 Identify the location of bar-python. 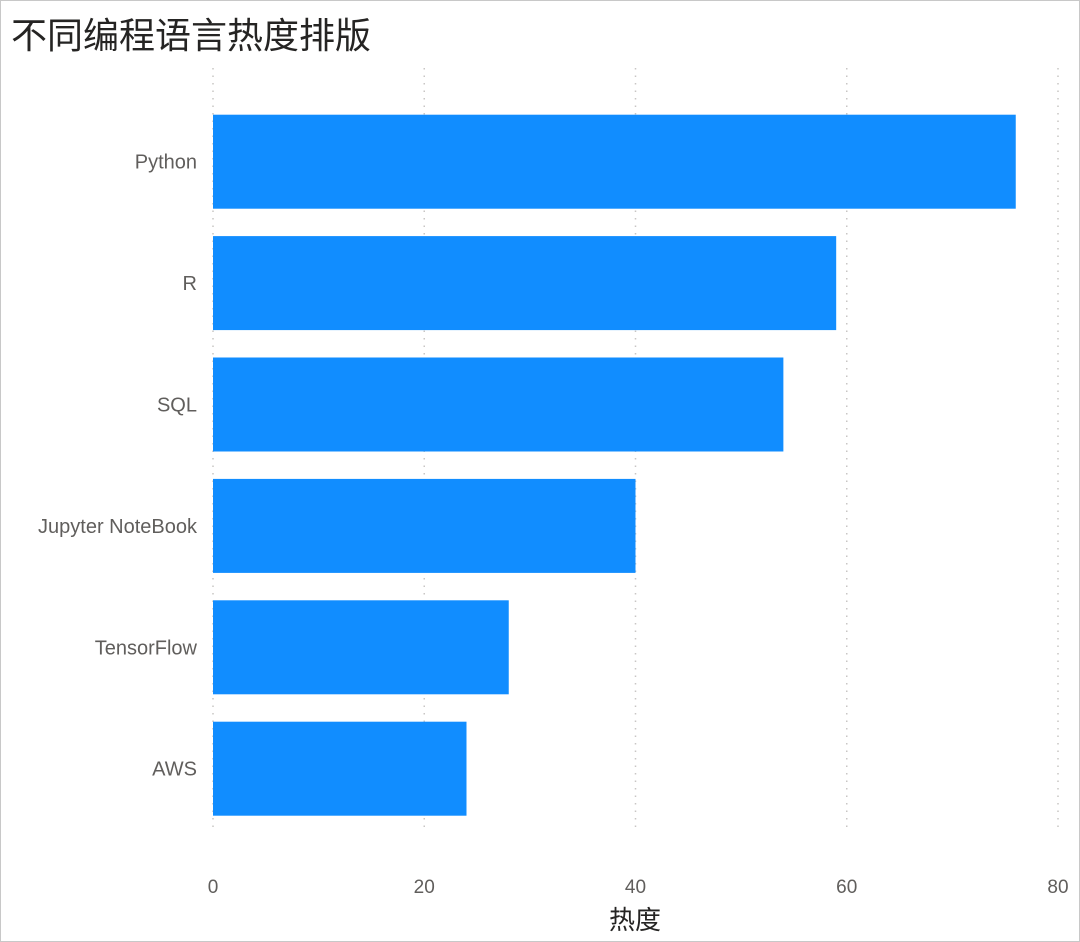
(614, 161).